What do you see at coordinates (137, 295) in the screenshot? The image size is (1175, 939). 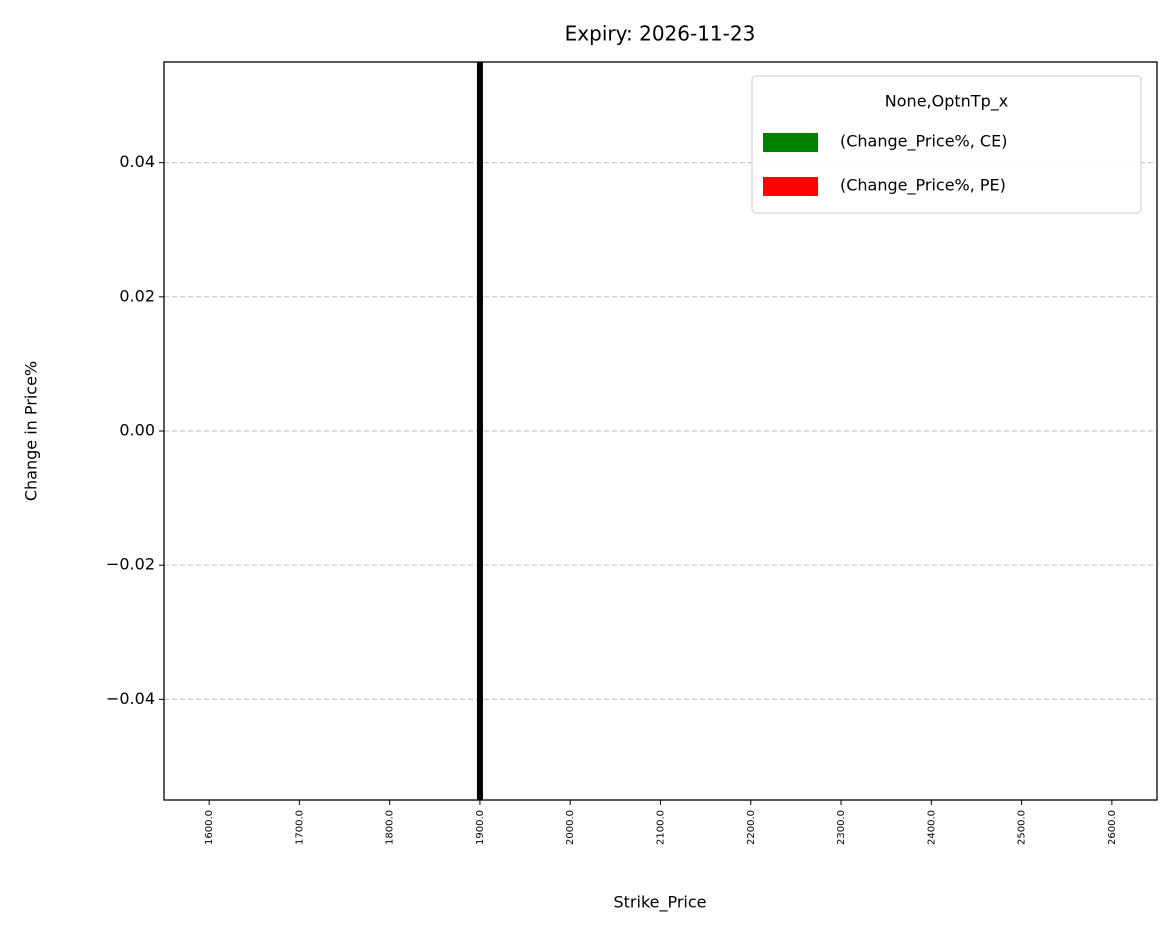 I see `y-tick-label: 0.02` at bounding box center [137, 295].